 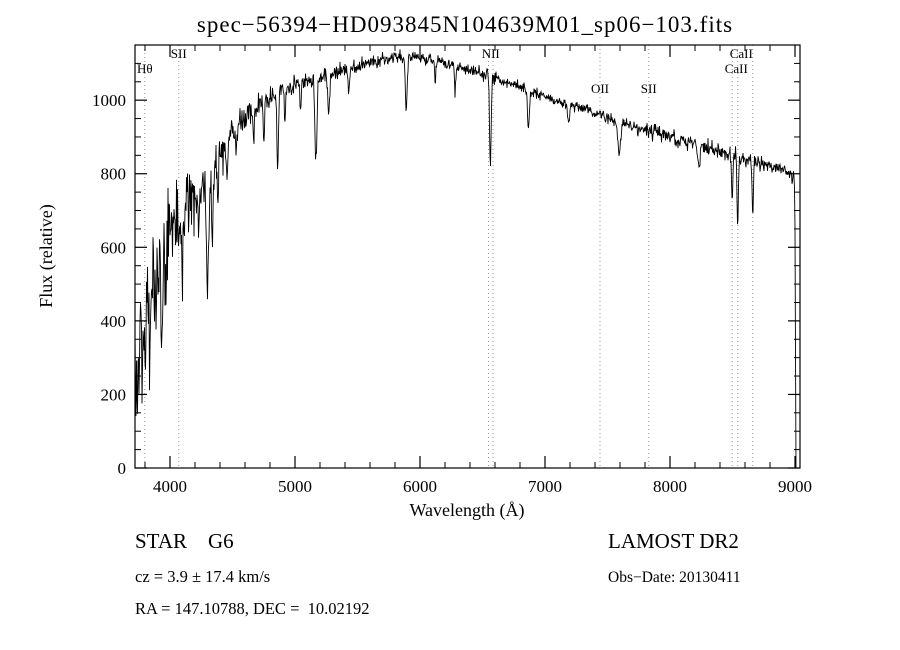 What do you see at coordinates (600, 88) in the screenshot?
I see `spectral-line-label: OII` at bounding box center [600, 88].